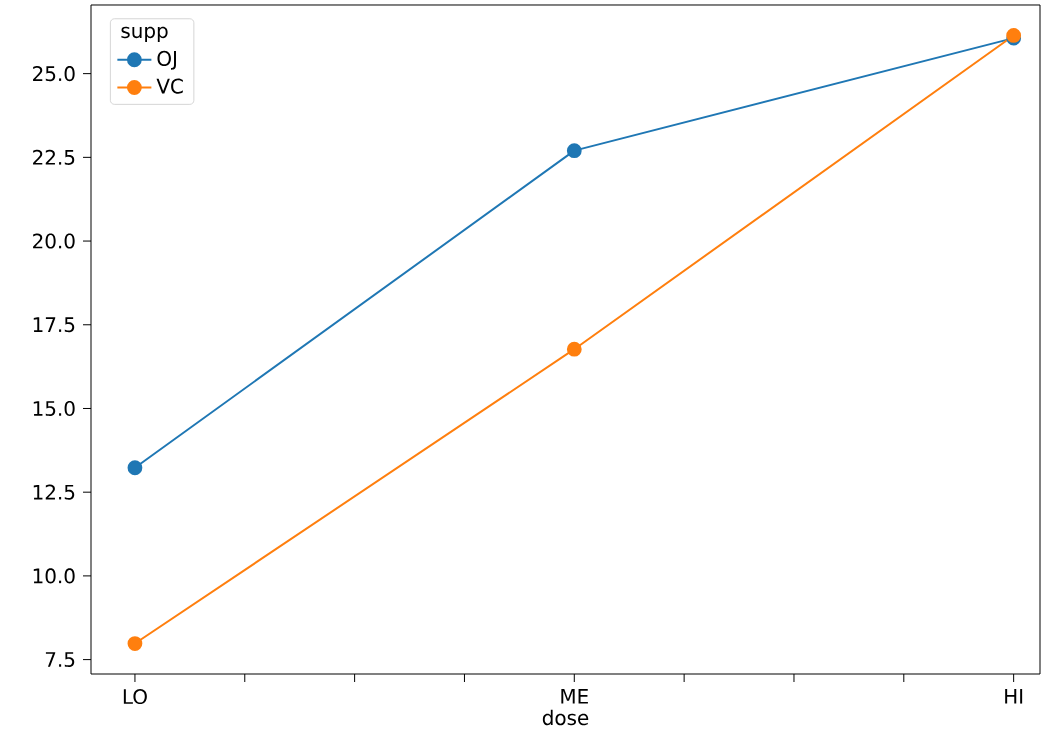 This screenshot has width=1049, height=755. What do you see at coordinates (574, 696) in the screenshot?
I see `x-tick-label: ME` at bounding box center [574, 696].